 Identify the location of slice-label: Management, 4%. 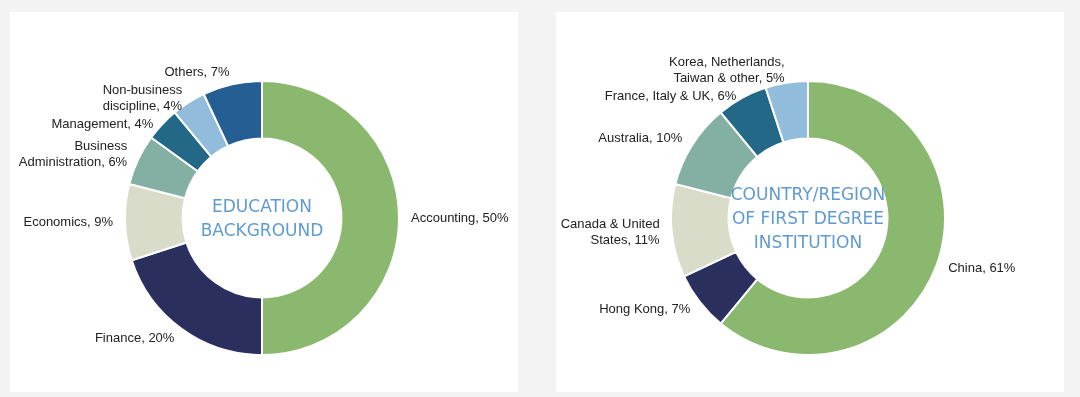
(102, 124).